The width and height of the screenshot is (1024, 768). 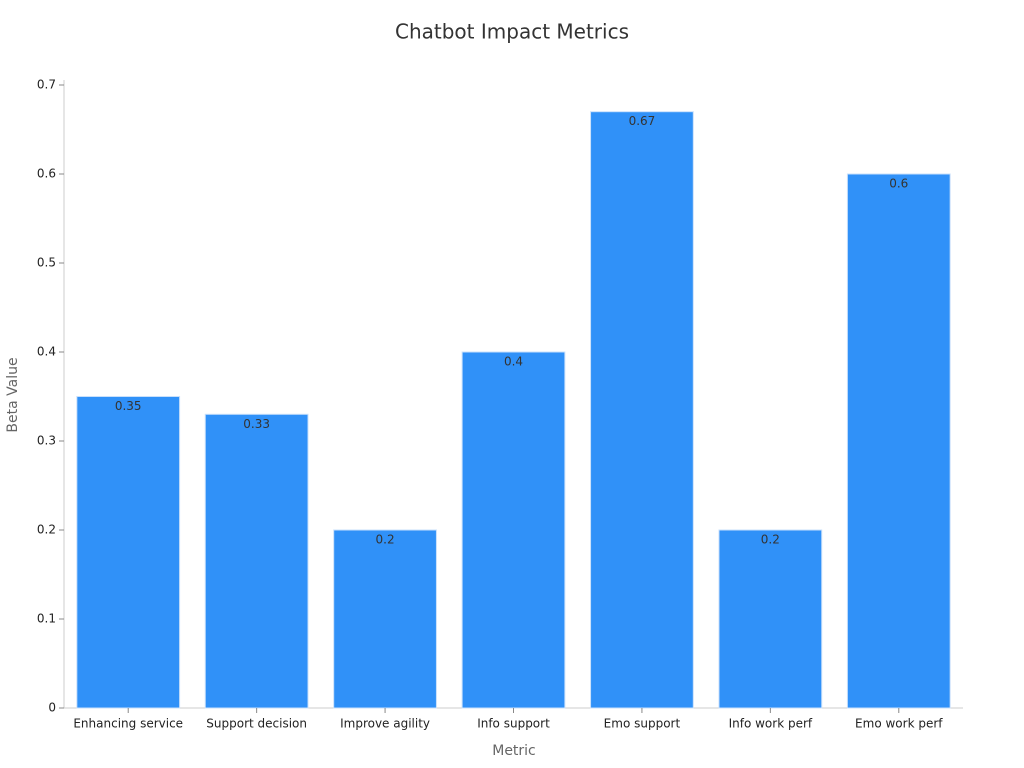 What do you see at coordinates (46, 530) in the screenshot?
I see `y-tick-label: 0.2` at bounding box center [46, 530].